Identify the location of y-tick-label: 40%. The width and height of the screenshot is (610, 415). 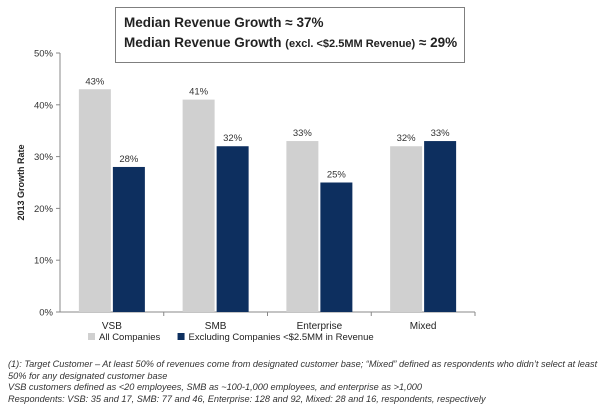
(44, 105).